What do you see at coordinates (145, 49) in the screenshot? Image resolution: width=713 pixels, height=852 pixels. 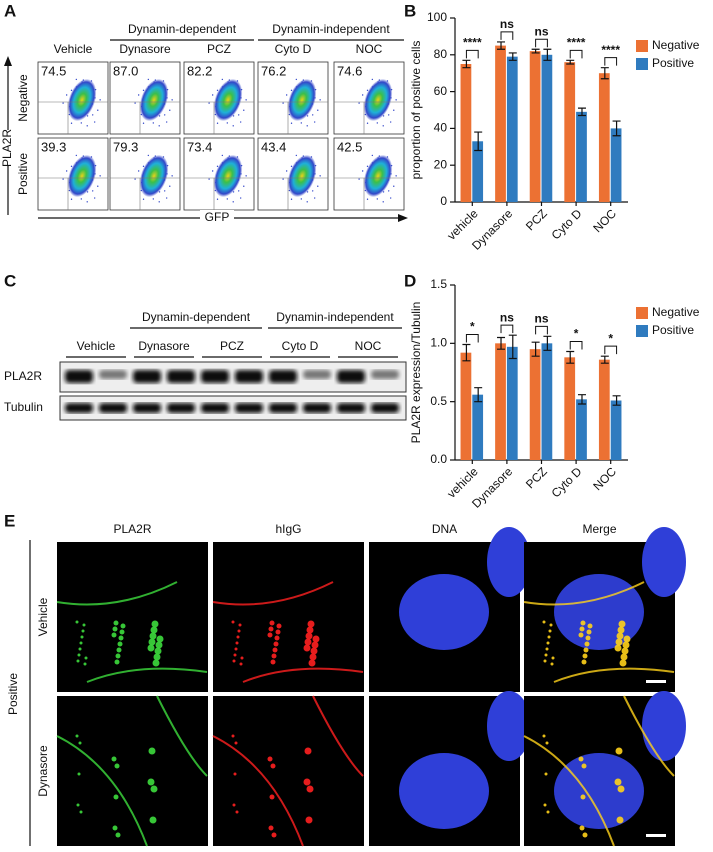 I see `column-label: Dynasore` at bounding box center [145, 49].